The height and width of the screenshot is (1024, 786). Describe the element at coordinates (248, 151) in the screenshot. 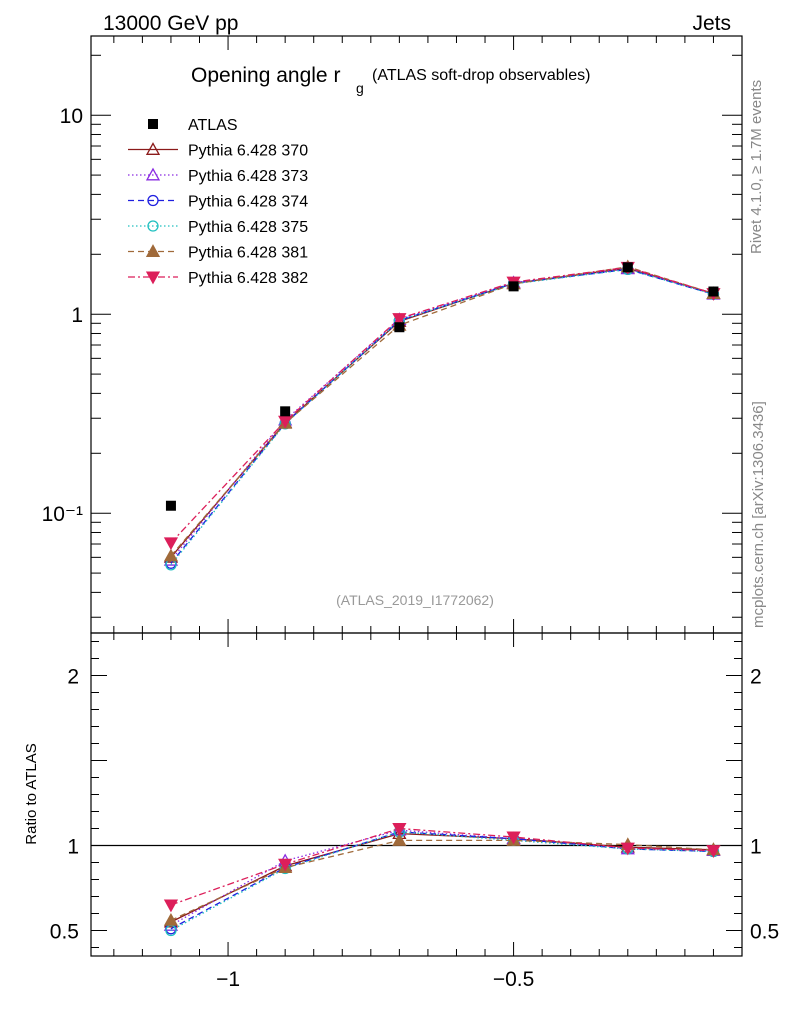

I see `legend-label-0: Pythia 6.428 370` at that location.